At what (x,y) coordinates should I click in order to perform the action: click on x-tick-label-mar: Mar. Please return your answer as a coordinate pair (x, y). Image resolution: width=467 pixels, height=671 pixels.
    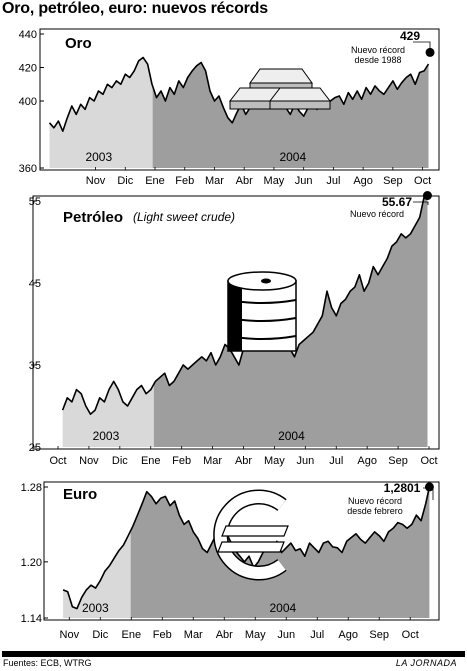
    Looking at the image, I should click on (193, 635).